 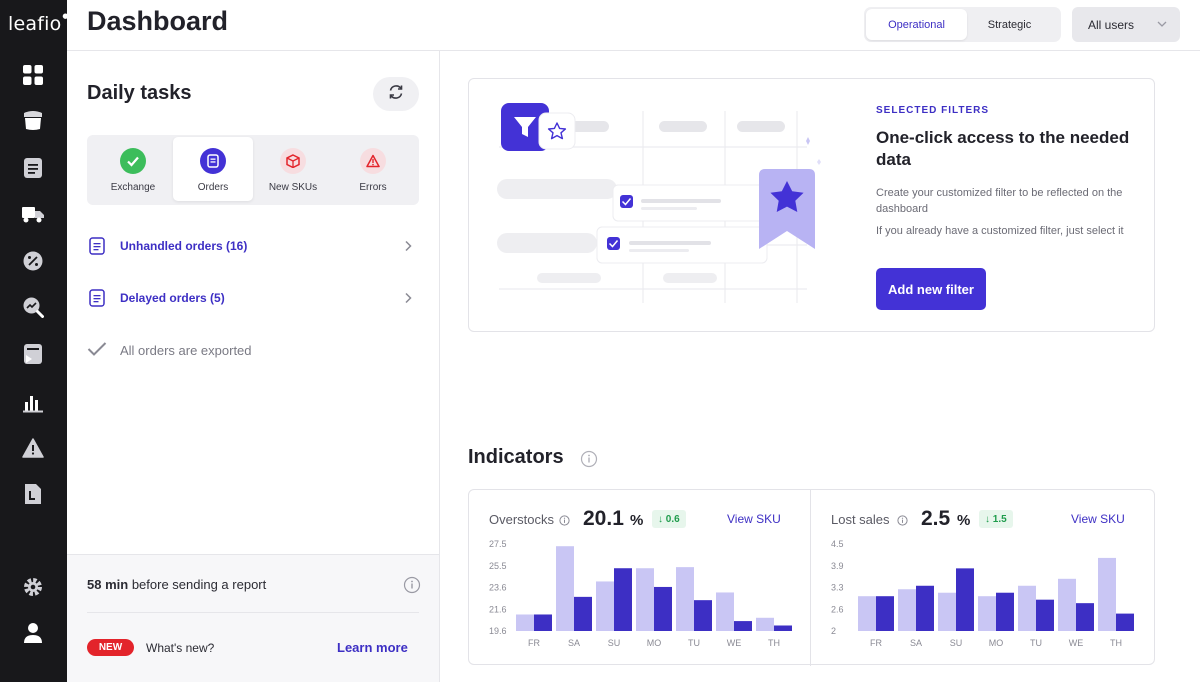 I want to click on y-tick-label: 25.5, so click(x=498, y=566).